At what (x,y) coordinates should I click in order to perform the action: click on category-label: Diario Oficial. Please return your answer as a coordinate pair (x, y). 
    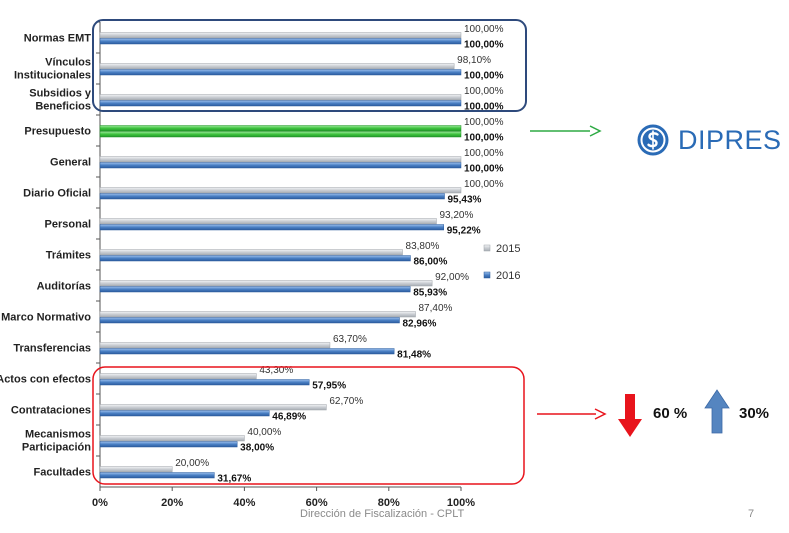
    Looking at the image, I should click on (57, 194).